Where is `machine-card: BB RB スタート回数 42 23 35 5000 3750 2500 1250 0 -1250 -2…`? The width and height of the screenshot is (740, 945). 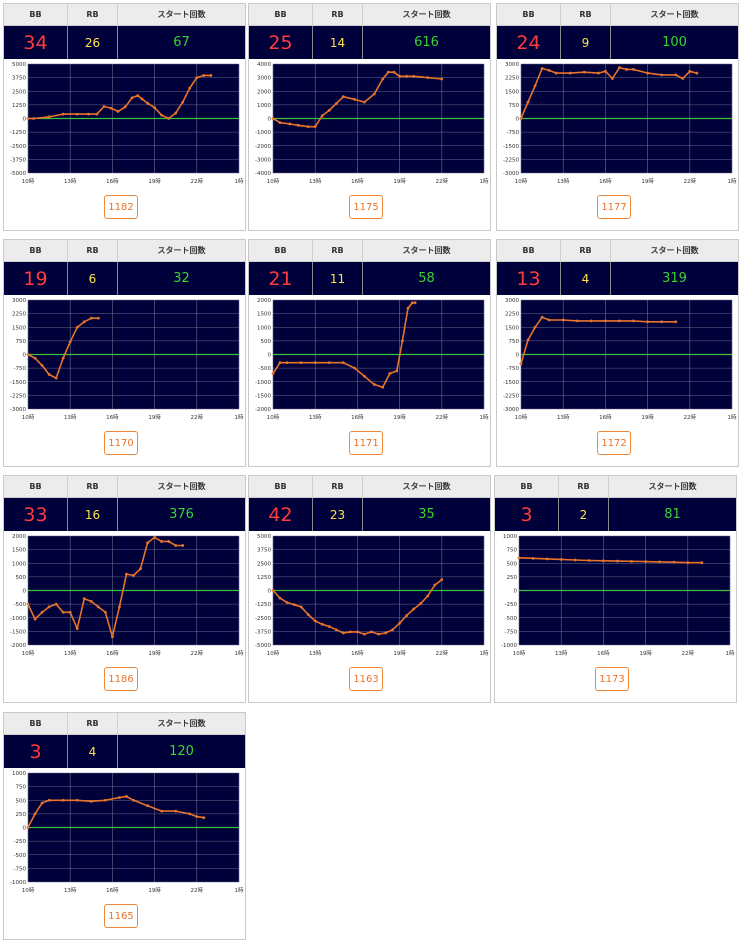 machine-card: BB RB スタート回数 42 23 35 5000 3750 2500 1250 0 -1250 -2… is located at coordinates (369, 589).